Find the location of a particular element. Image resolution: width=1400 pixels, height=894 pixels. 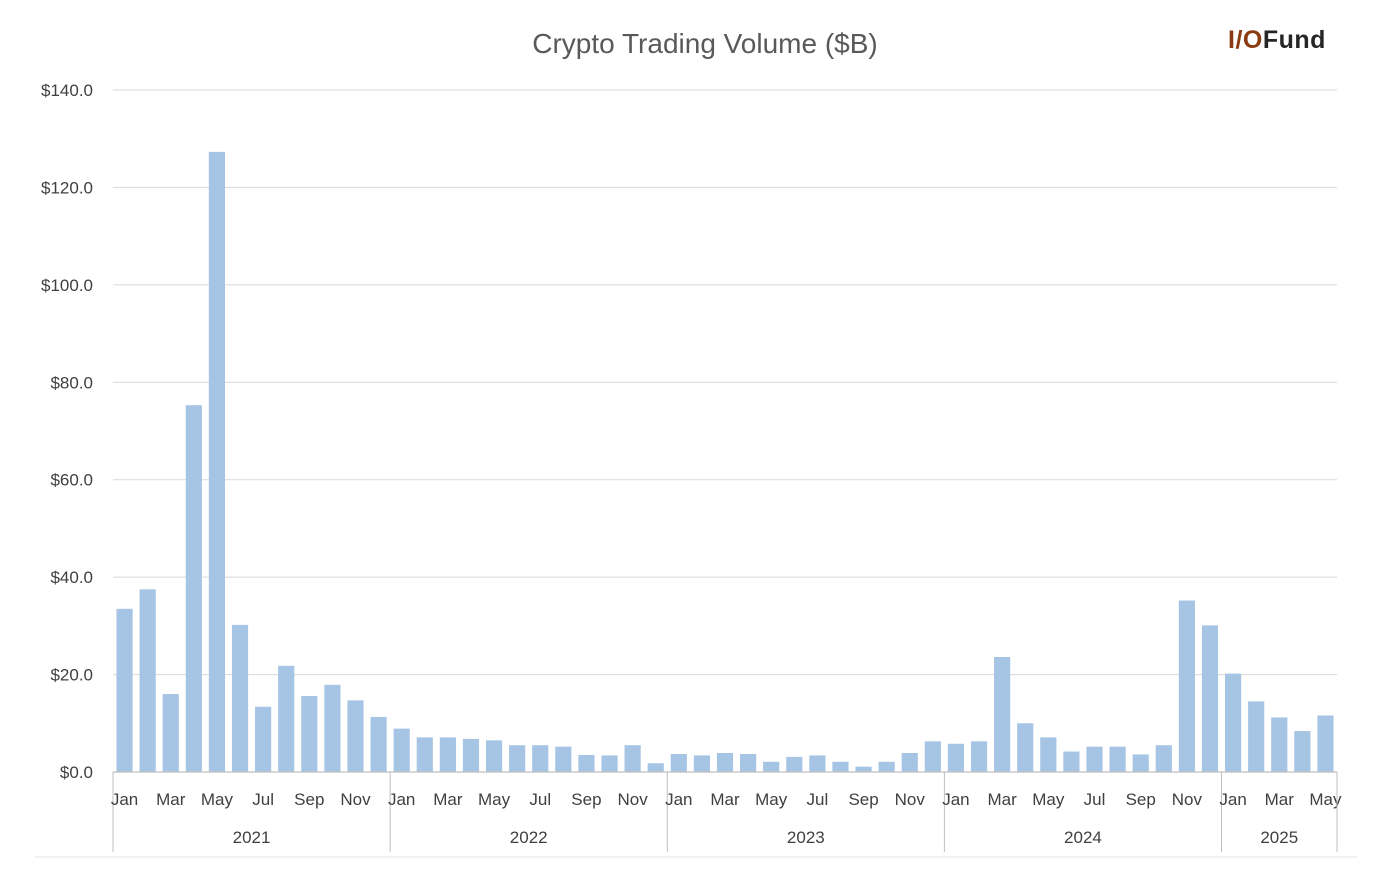

y-tick-label: $100.0 is located at coordinates (67, 285).